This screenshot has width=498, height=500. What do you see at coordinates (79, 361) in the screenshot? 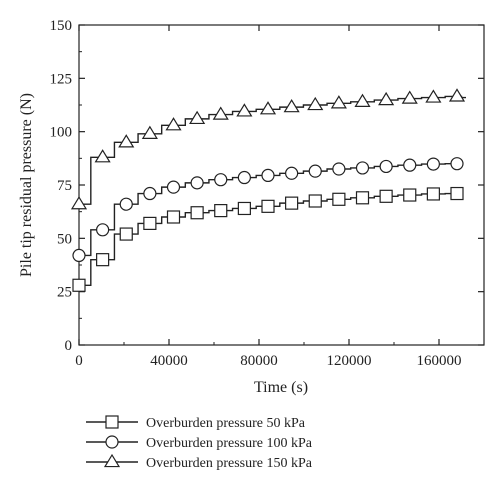
I see `x-tick-label: 0` at bounding box center [79, 361].